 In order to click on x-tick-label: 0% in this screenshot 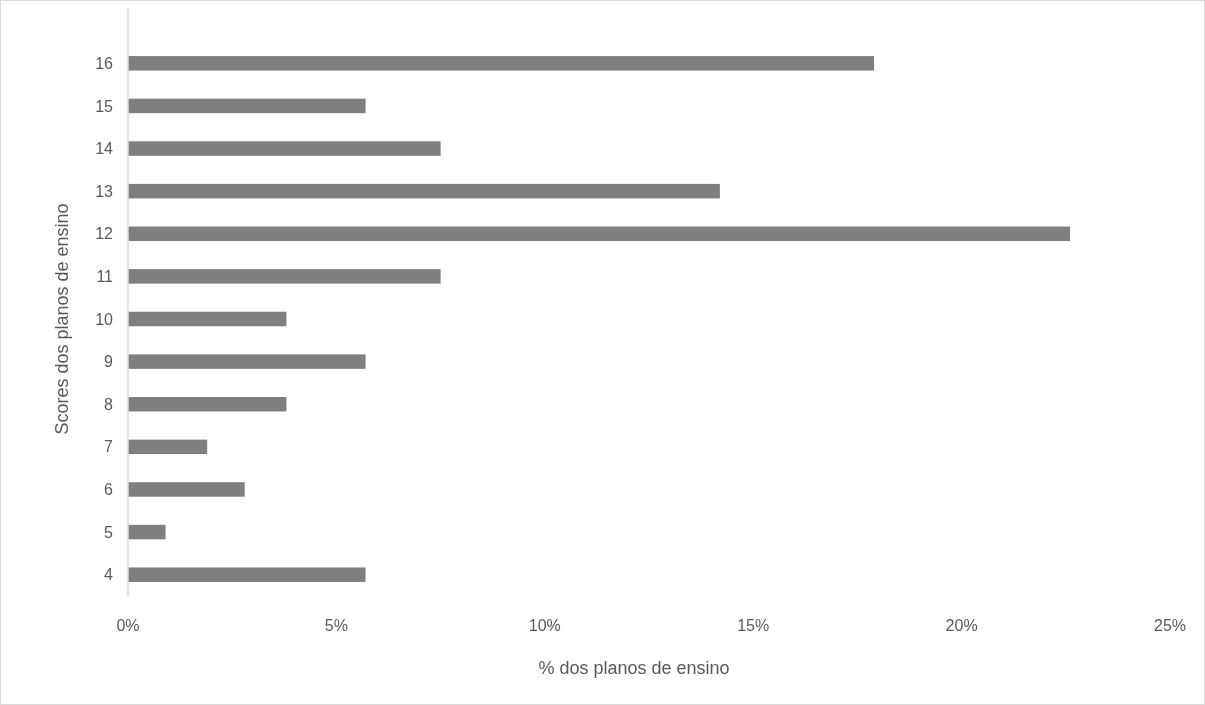, I will do `click(128, 625)`.